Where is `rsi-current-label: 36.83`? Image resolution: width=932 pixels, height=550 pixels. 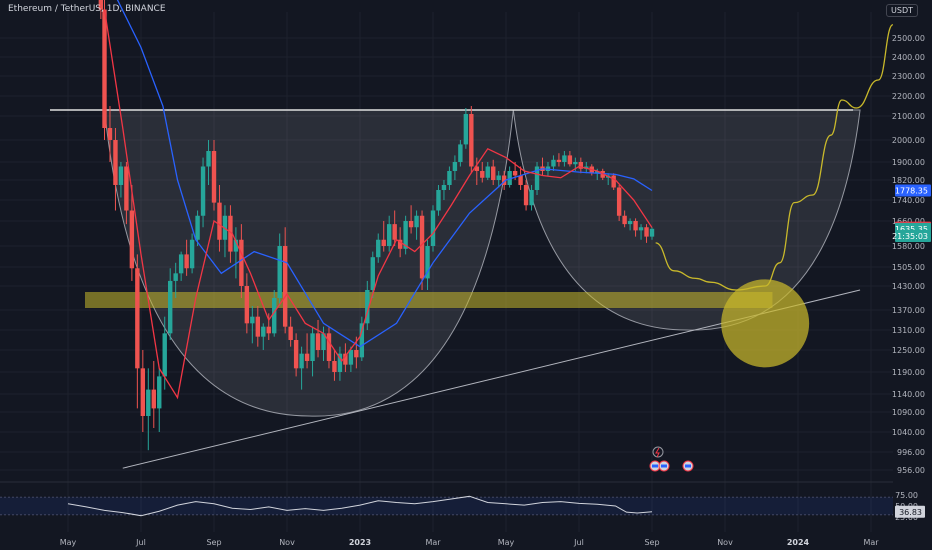
rsi-current-label: 36.83 is located at coordinates (910, 512).